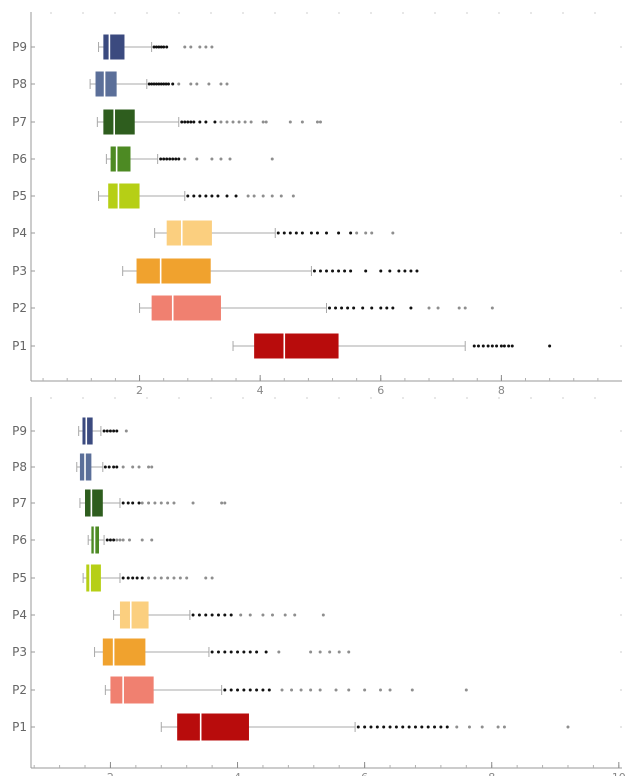 The height and width of the screenshot is (780, 627). What do you see at coordinates (19, 431) in the screenshot?
I see `category-label: P9` at bounding box center [19, 431].